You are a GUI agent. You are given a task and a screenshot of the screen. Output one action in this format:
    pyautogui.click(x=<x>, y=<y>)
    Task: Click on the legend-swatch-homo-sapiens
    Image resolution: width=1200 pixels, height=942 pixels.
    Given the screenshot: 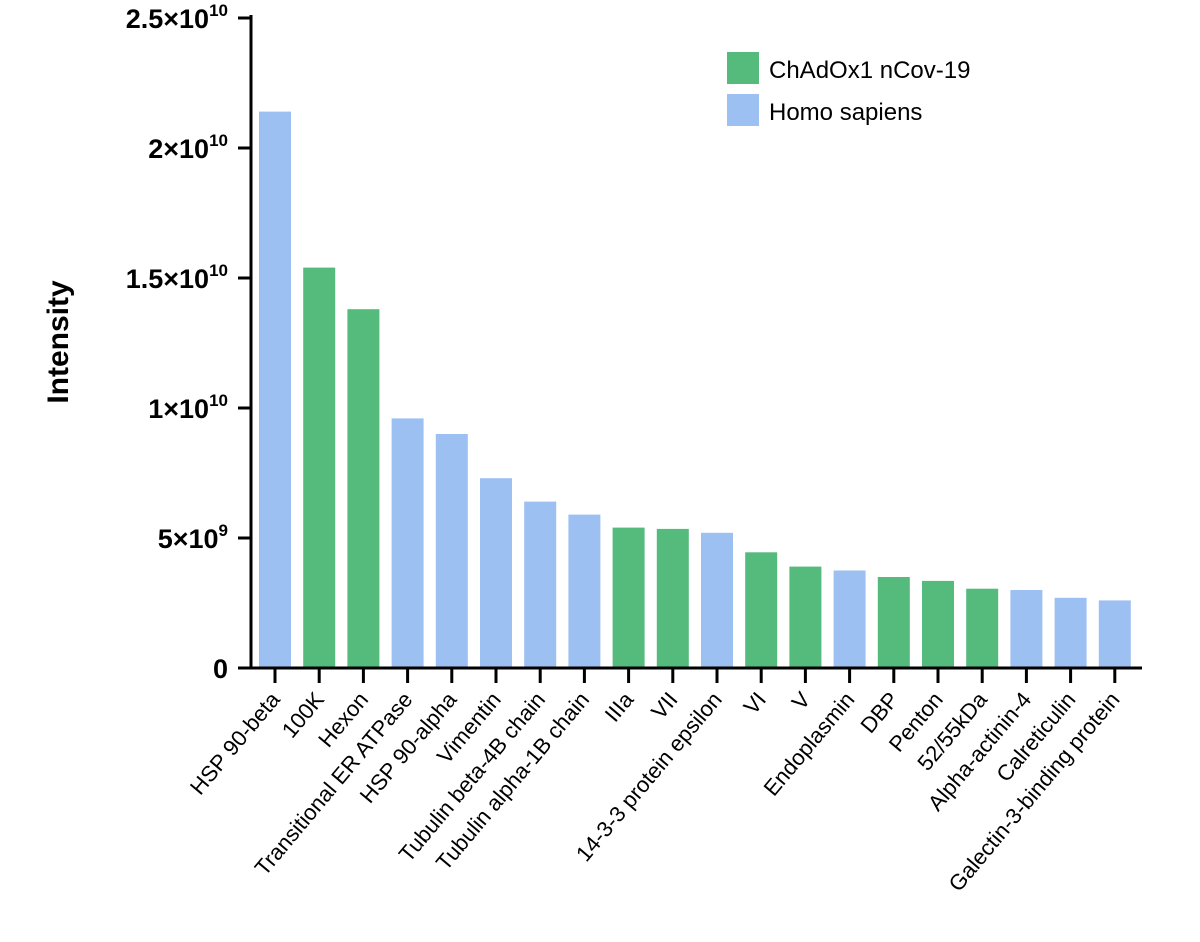 What is the action you would take?
    pyautogui.click(x=743, y=110)
    